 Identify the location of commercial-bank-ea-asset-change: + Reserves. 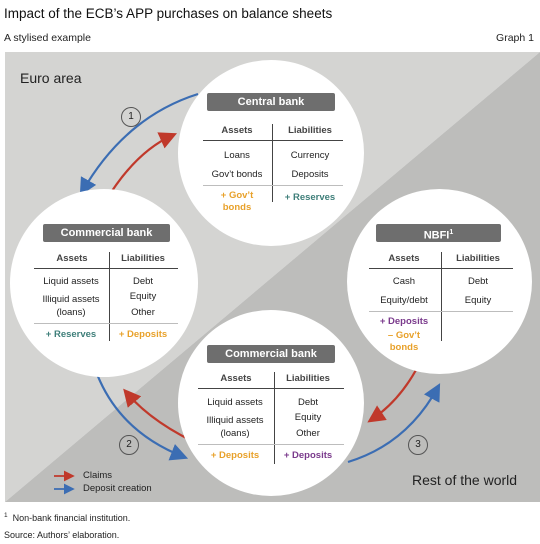
(71, 334).